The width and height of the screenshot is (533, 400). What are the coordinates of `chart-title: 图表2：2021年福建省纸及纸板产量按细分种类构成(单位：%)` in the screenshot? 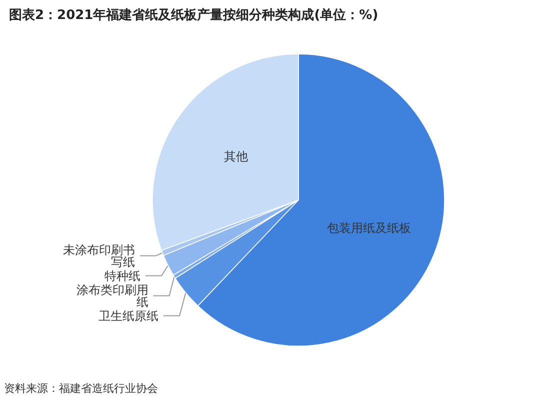 It's located at (193, 15).